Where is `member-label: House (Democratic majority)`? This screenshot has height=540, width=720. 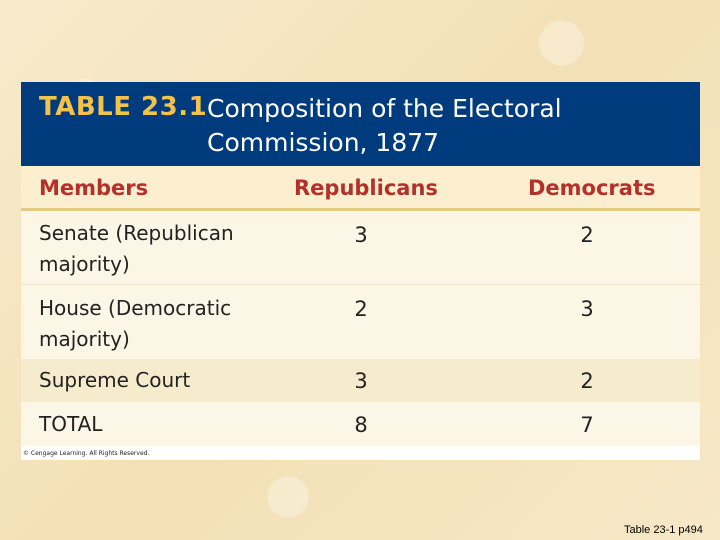 member-label: House (Democratic majority) is located at coordinates (135, 323).